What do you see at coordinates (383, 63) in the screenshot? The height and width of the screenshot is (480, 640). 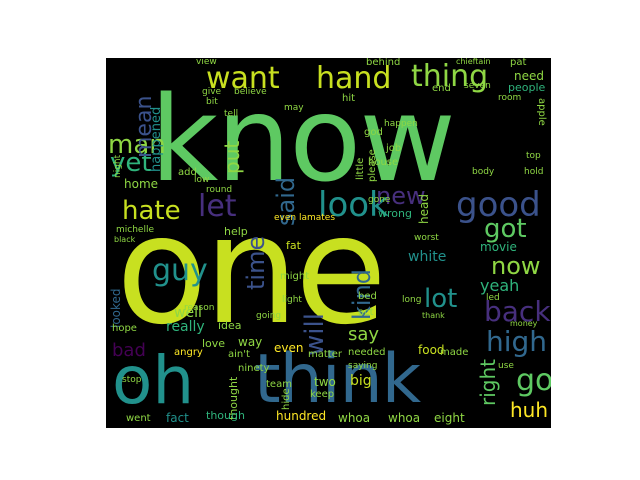 I see `word-behind: behind` at bounding box center [383, 63].